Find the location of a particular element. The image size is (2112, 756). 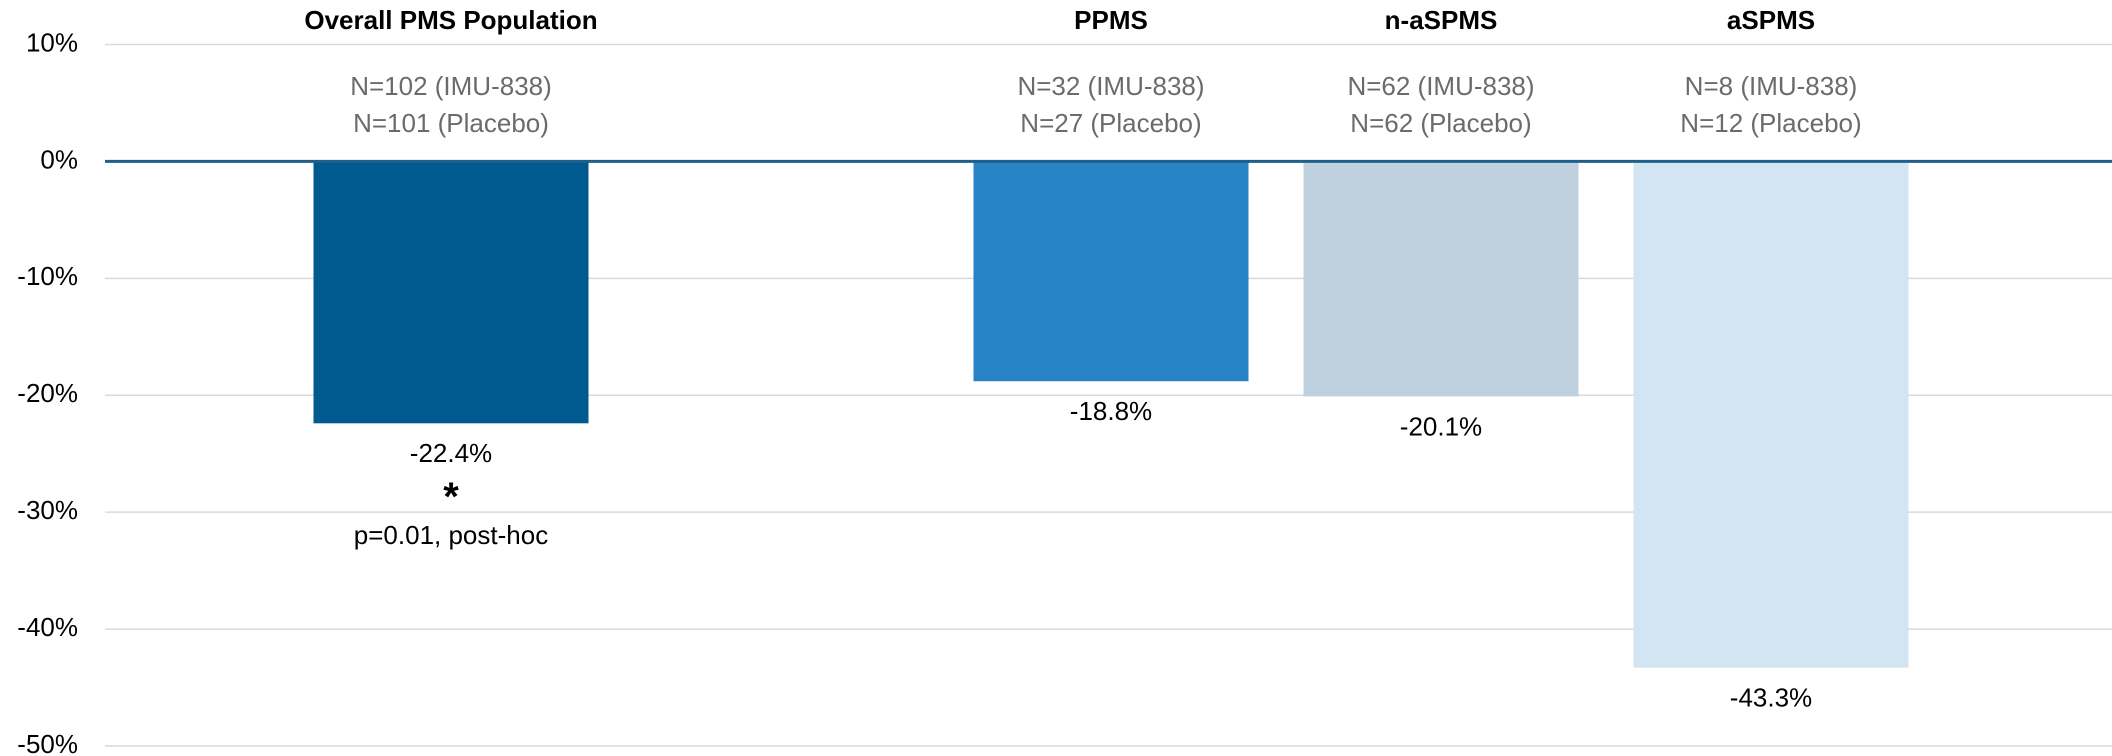

y-tick-label: 0% is located at coordinates (59, 159).